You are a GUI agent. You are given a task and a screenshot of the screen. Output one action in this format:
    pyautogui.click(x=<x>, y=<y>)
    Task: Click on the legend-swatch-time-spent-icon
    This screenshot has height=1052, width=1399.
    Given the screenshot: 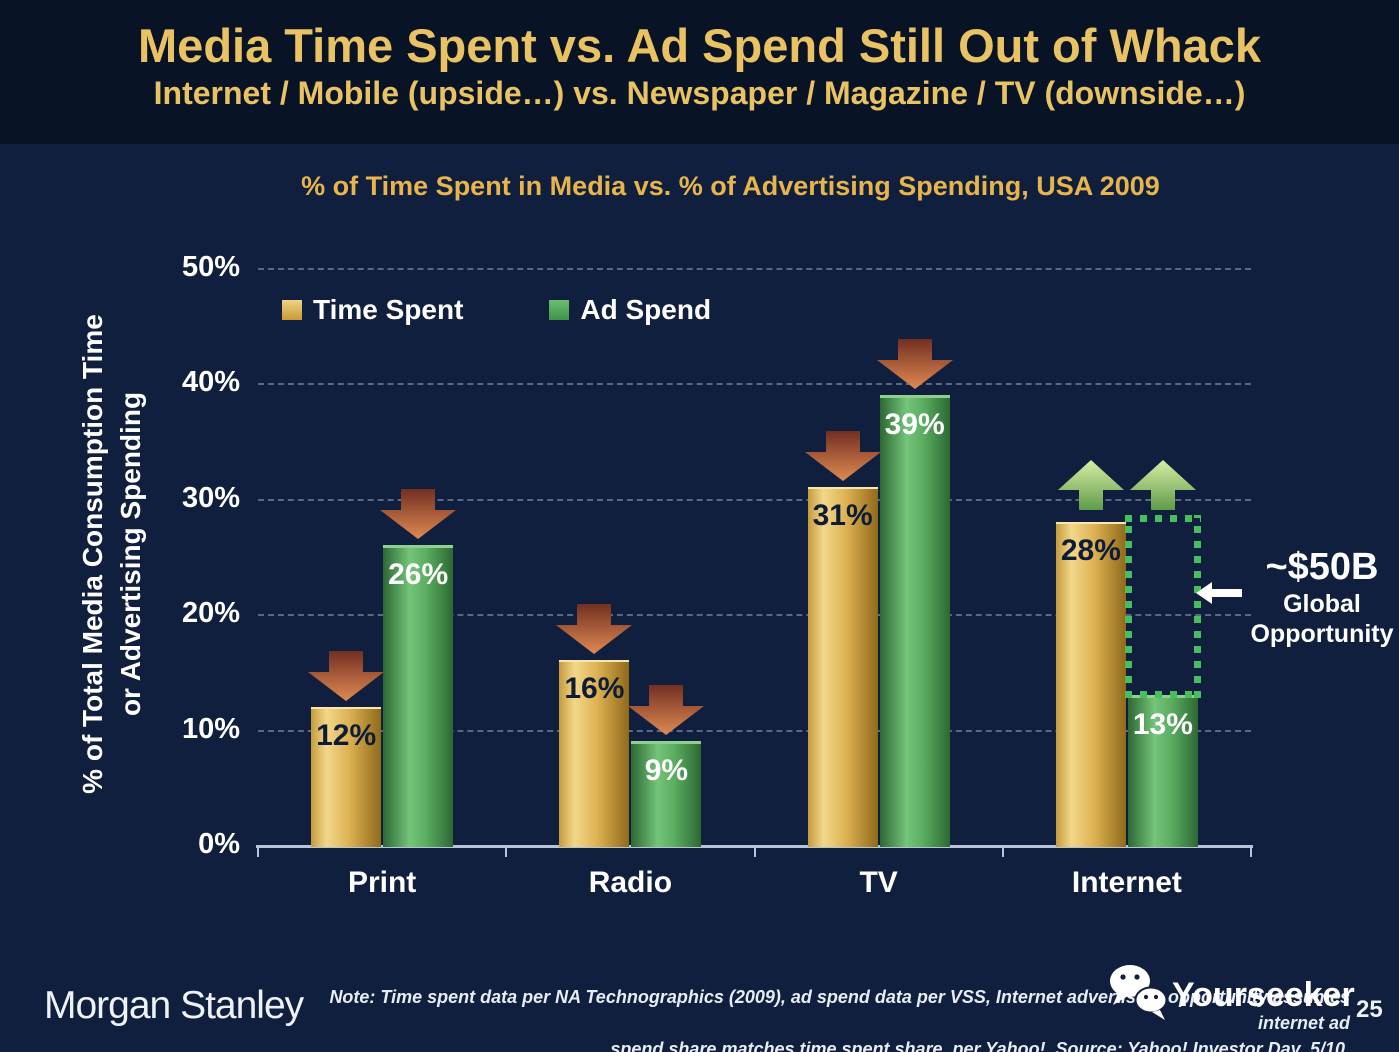 What is the action you would take?
    pyautogui.click(x=292, y=310)
    